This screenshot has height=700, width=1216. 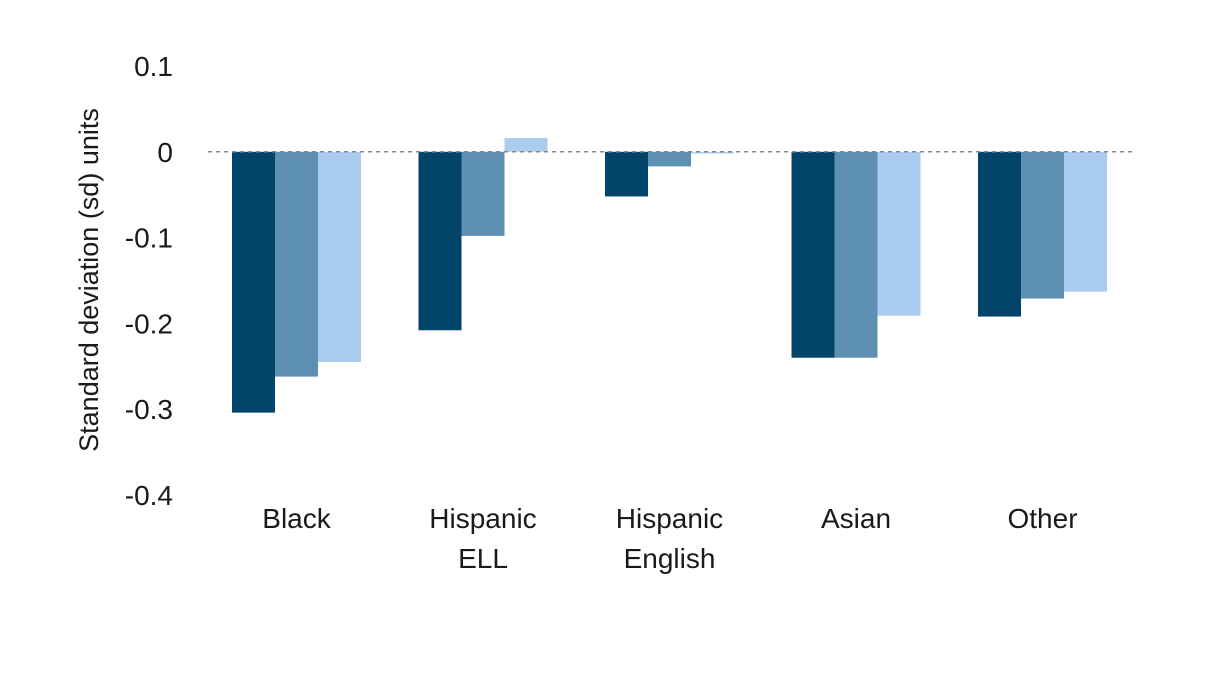 I want to click on y-axis-ticks: 0.1 0 -0.1 -0.2 -0.3 -0.4, so click(x=149, y=281).